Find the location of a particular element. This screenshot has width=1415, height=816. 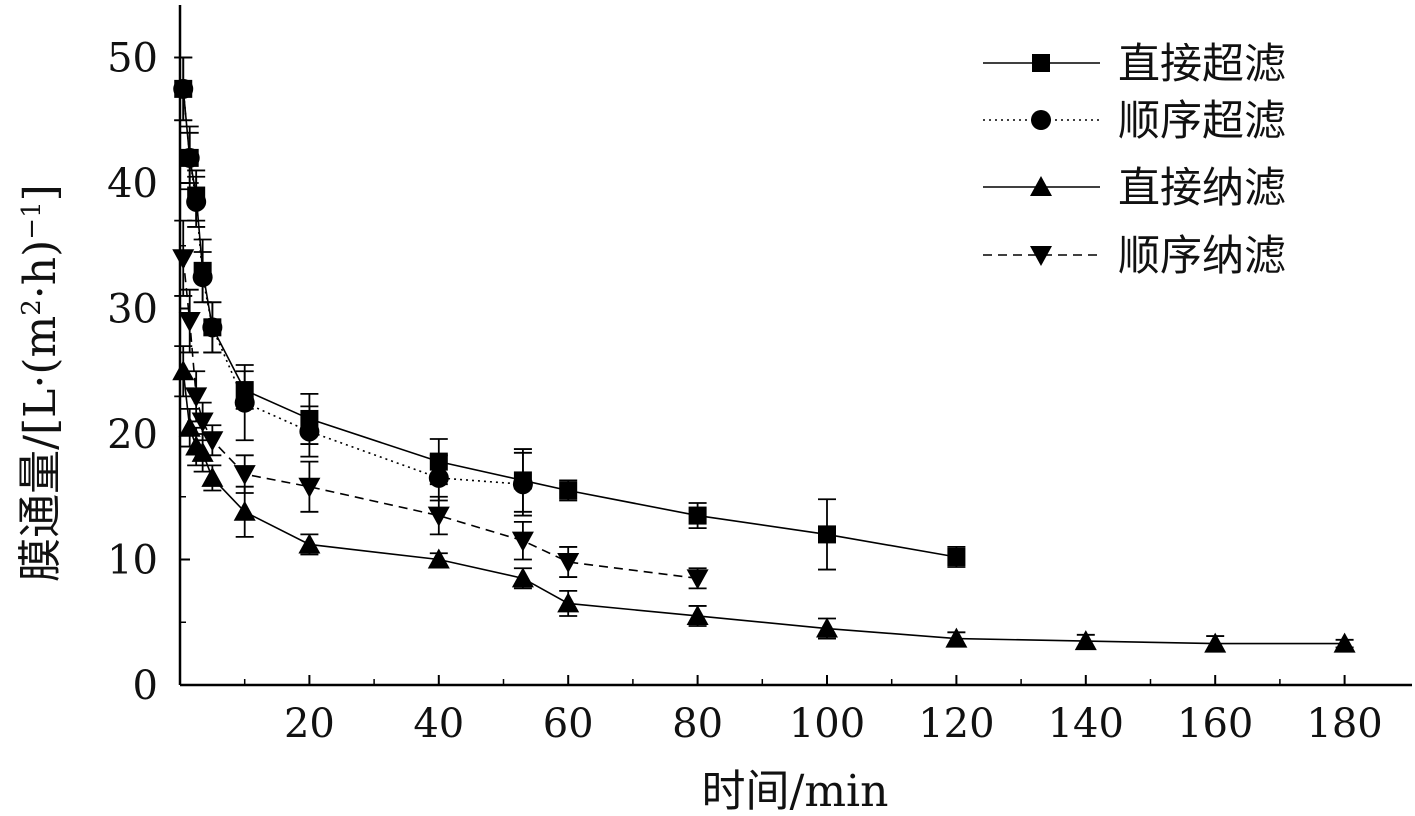

x-tick-label: 80 is located at coordinates (697, 724).